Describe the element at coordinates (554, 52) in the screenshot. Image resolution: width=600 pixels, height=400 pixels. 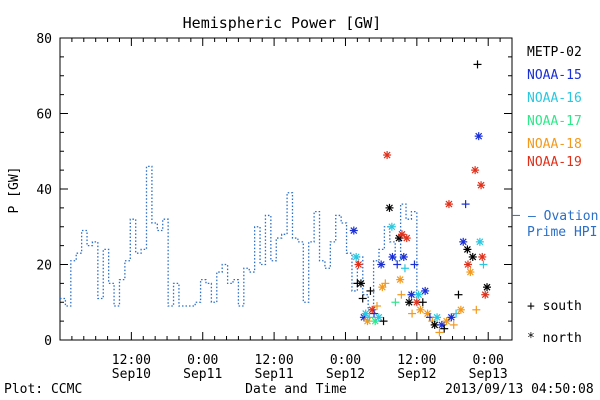
I see `legend-metp02: METP-02` at that location.